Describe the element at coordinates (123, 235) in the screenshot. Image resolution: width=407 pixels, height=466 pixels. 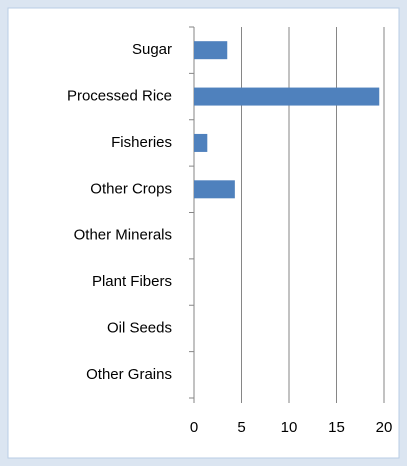
I see `y-tick-label: Other Minerals` at that location.